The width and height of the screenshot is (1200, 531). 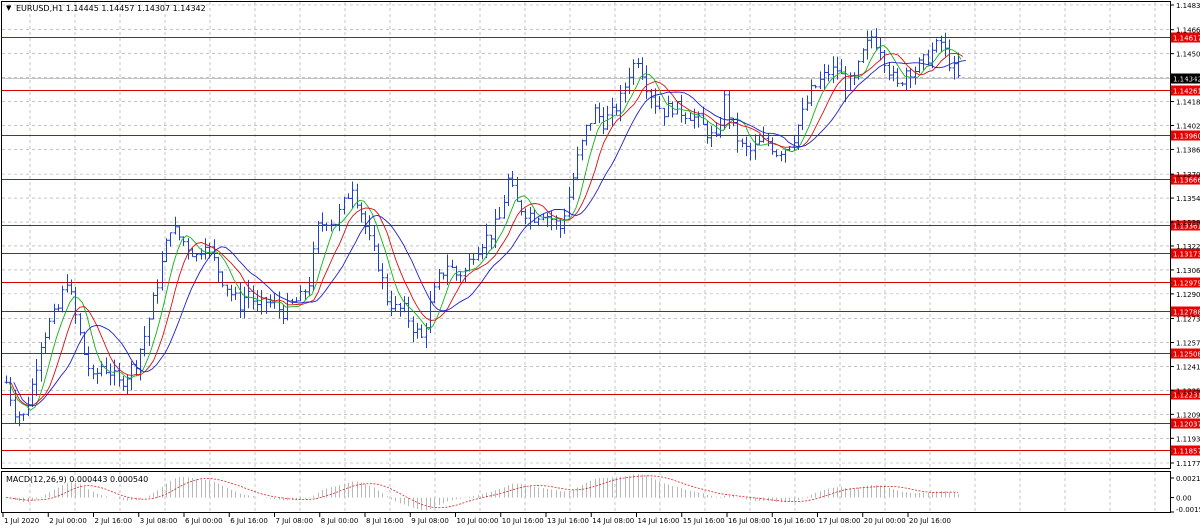 What do you see at coordinates (840, 521) in the screenshot?
I see `x-tick-label: 17 Jul 08:00` at bounding box center [840, 521].